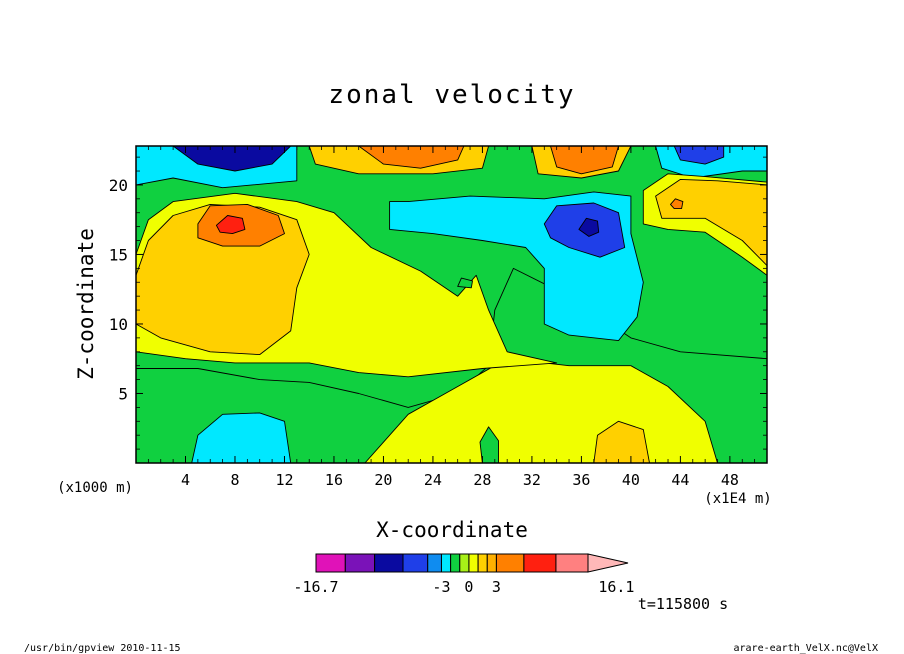 Image resolution: width=904 pixels, height=654 pixels. What do you see at coordinates (118, 324) in the screenshot?
I see `y-tick-label: 10` at bounding box center [118, 324].